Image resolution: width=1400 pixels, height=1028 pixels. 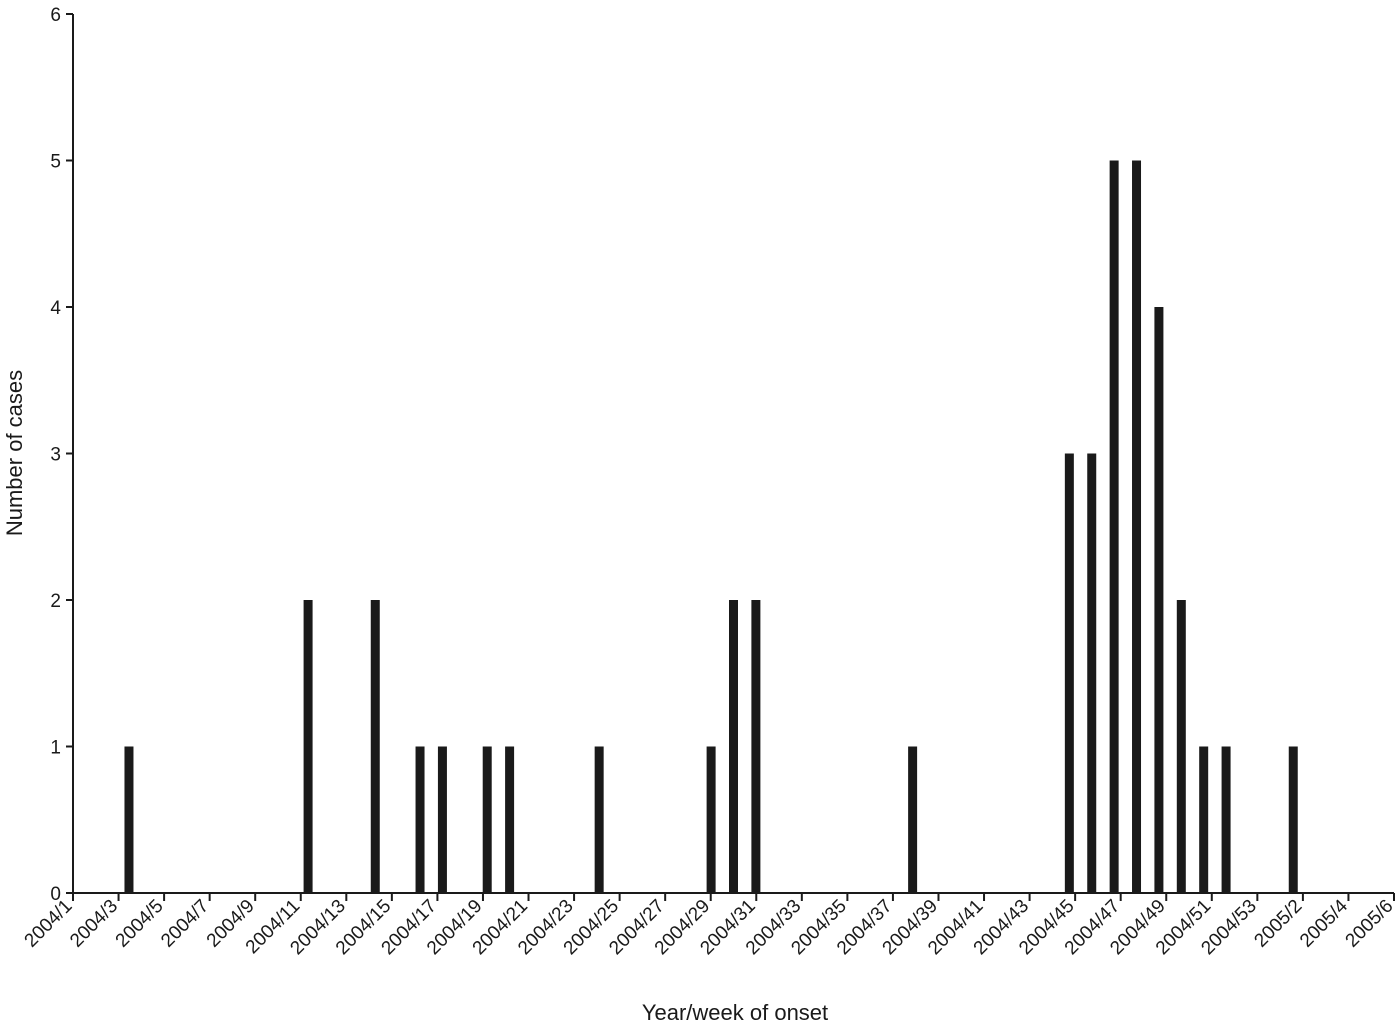 I want to click on x-axis-title: Year/week of onset, so click(x=735, y=1012).